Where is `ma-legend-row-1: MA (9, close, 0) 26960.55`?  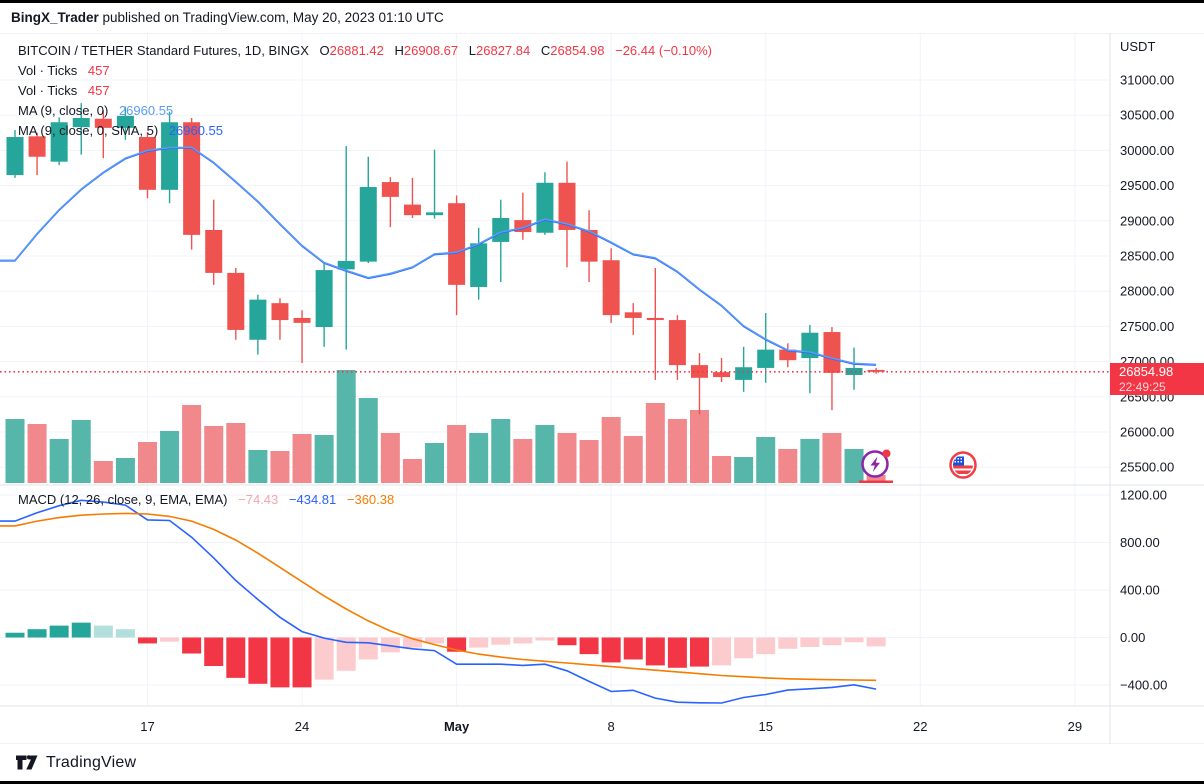 ma-legend-row-1: MA (9, close, 0) 26960.55 is located at coordinates (96, 110).